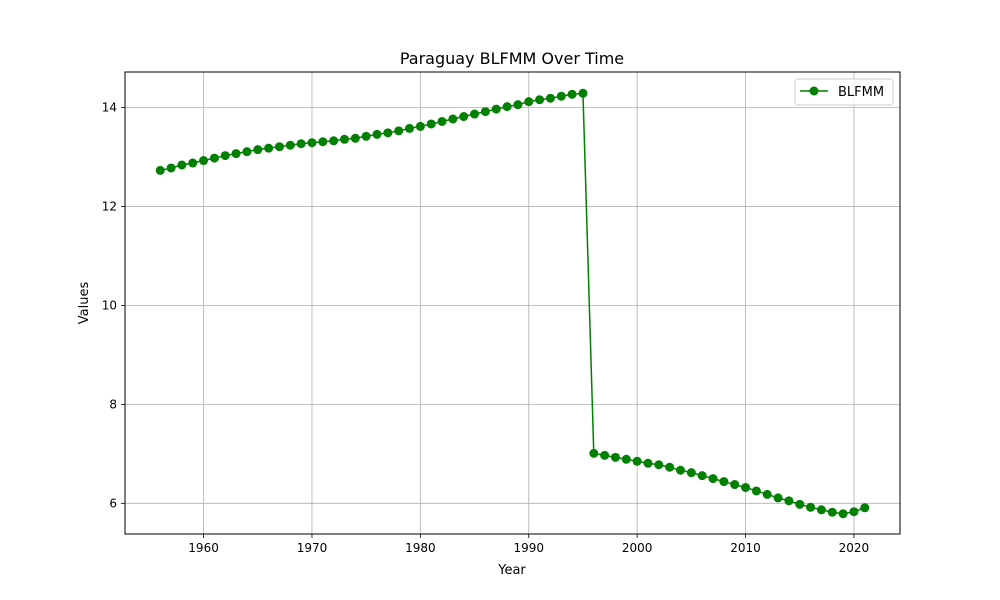 Image resolution: width=1000 pixels, height=600 pixels. Describe the element at coordinates (814, 91) in the screenshot. I see `legend-marker` at that location.